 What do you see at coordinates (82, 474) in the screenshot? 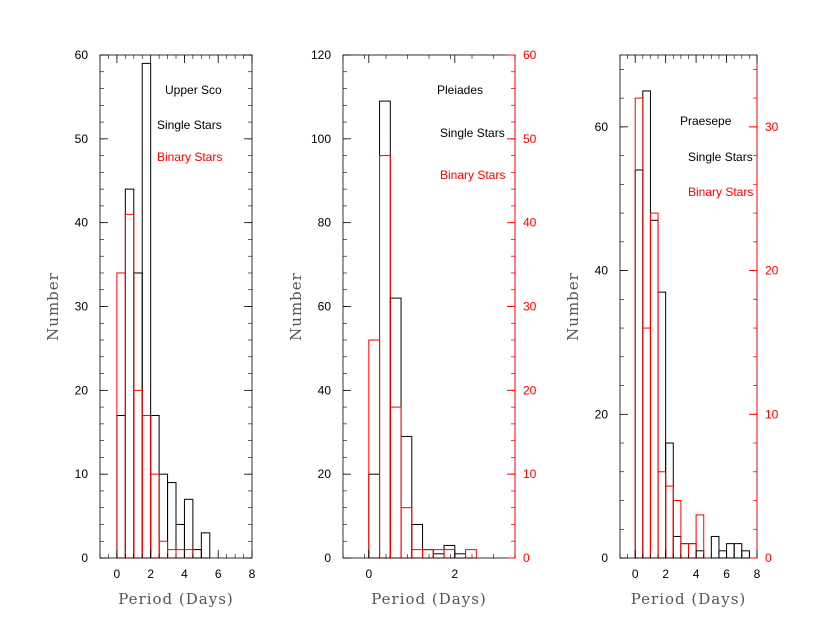
I see `y-tick-label: 10` at bounding box center [82, 474].